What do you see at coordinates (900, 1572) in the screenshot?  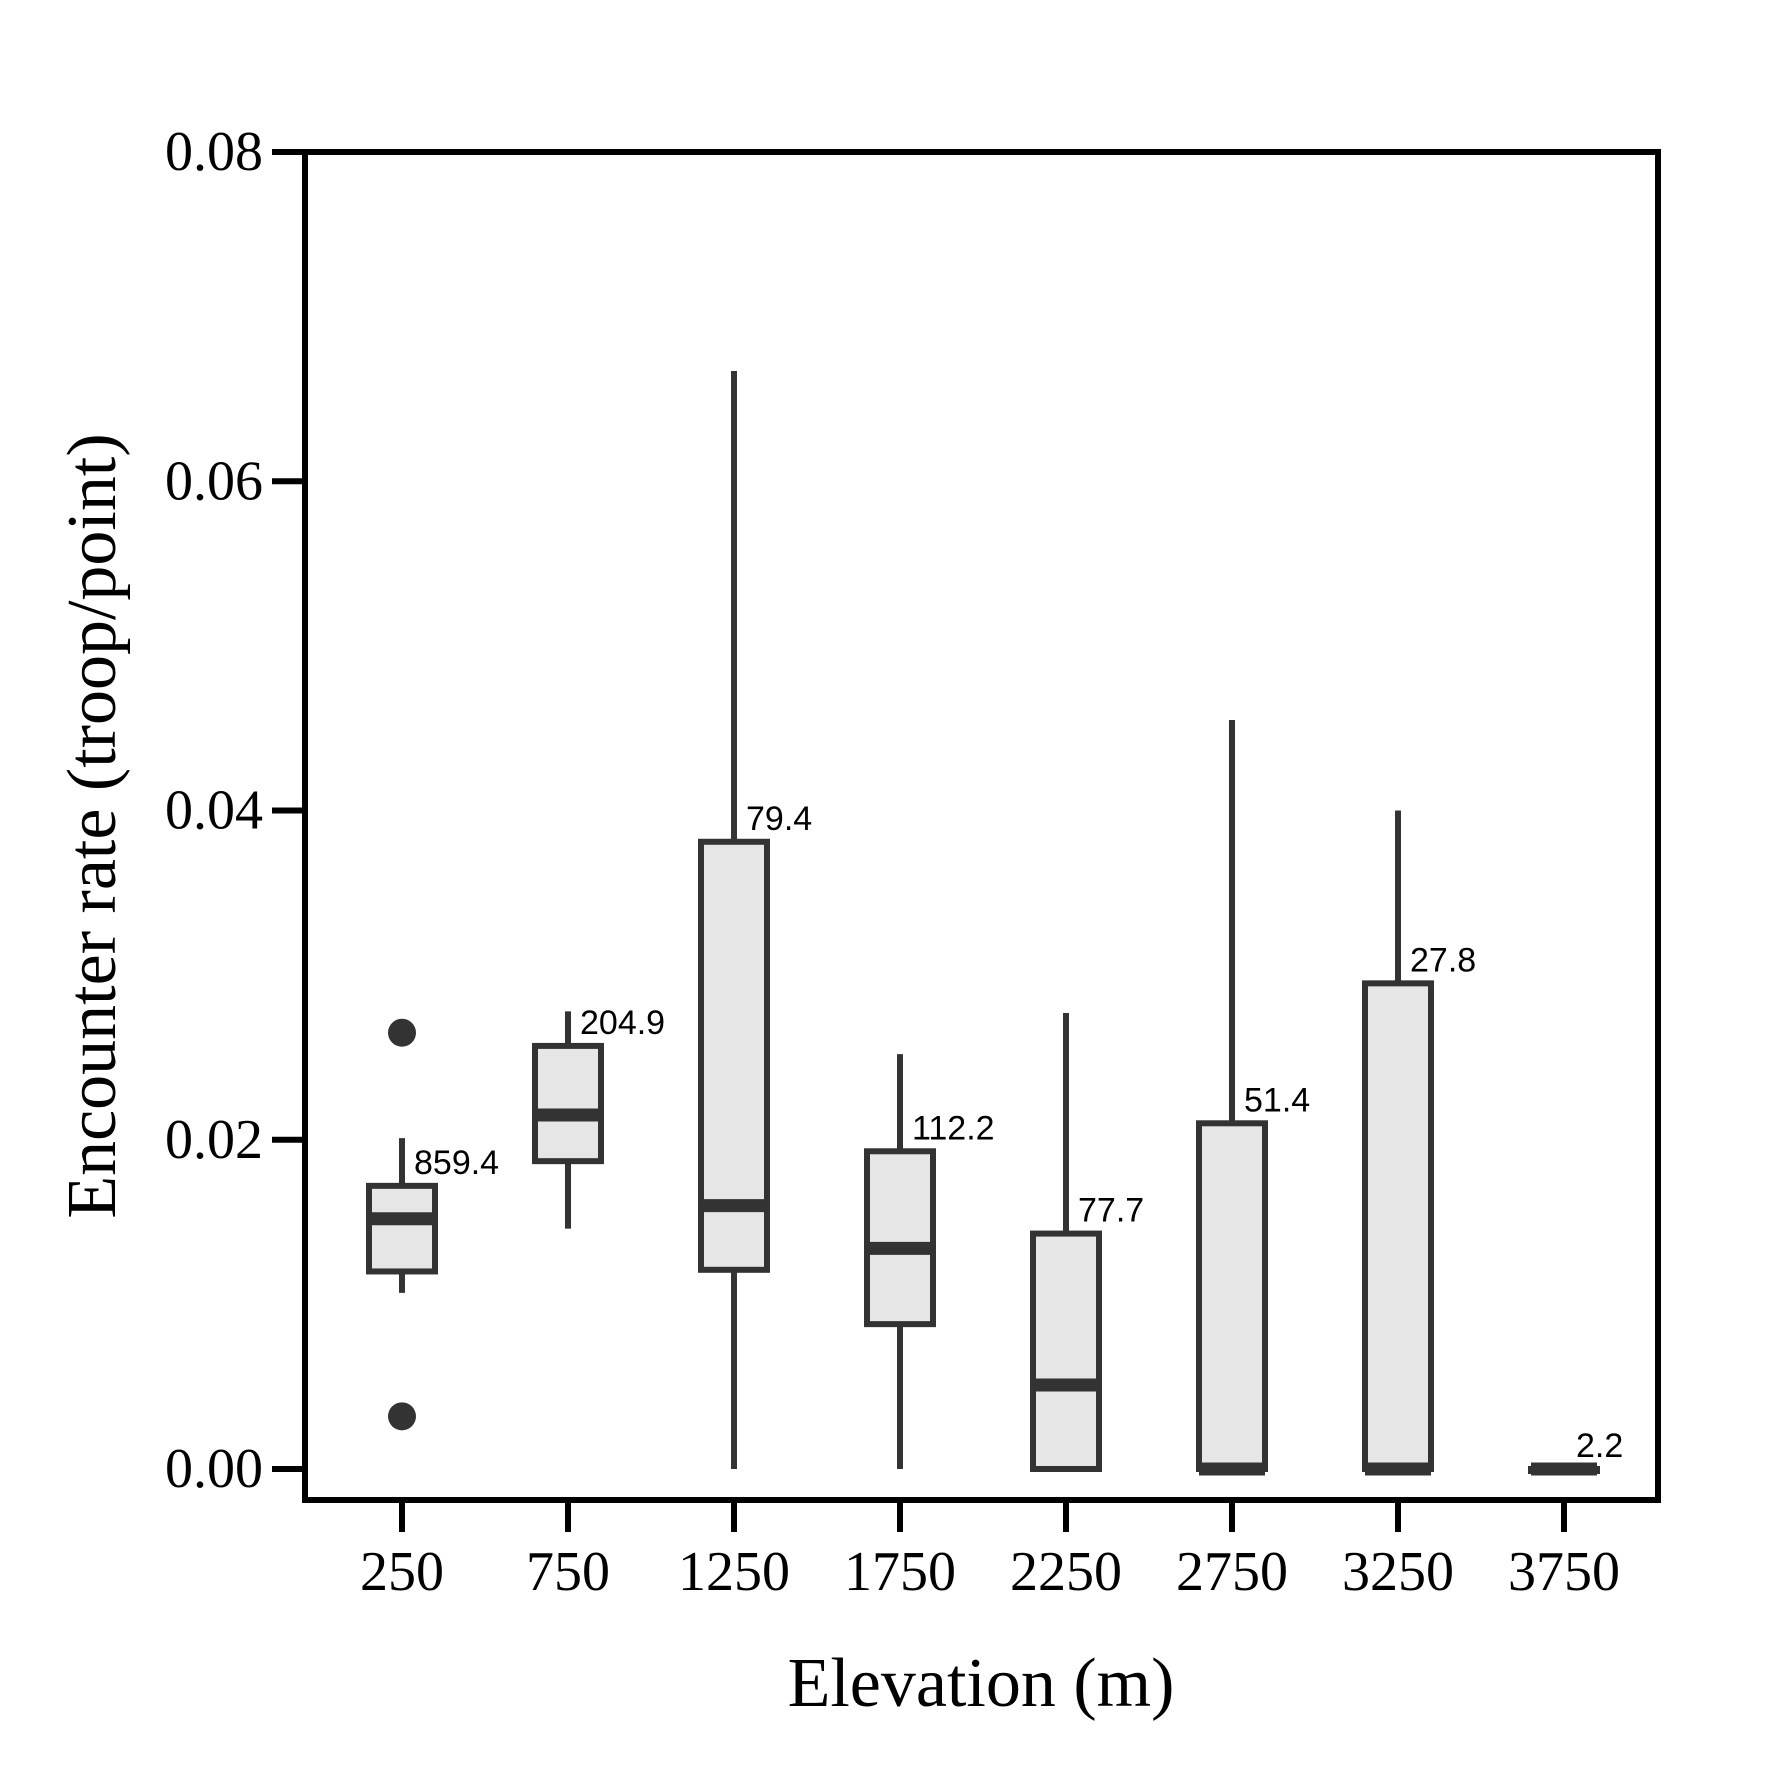 I see `x-tick-label: 1750` at bounding box center [900, 1572].